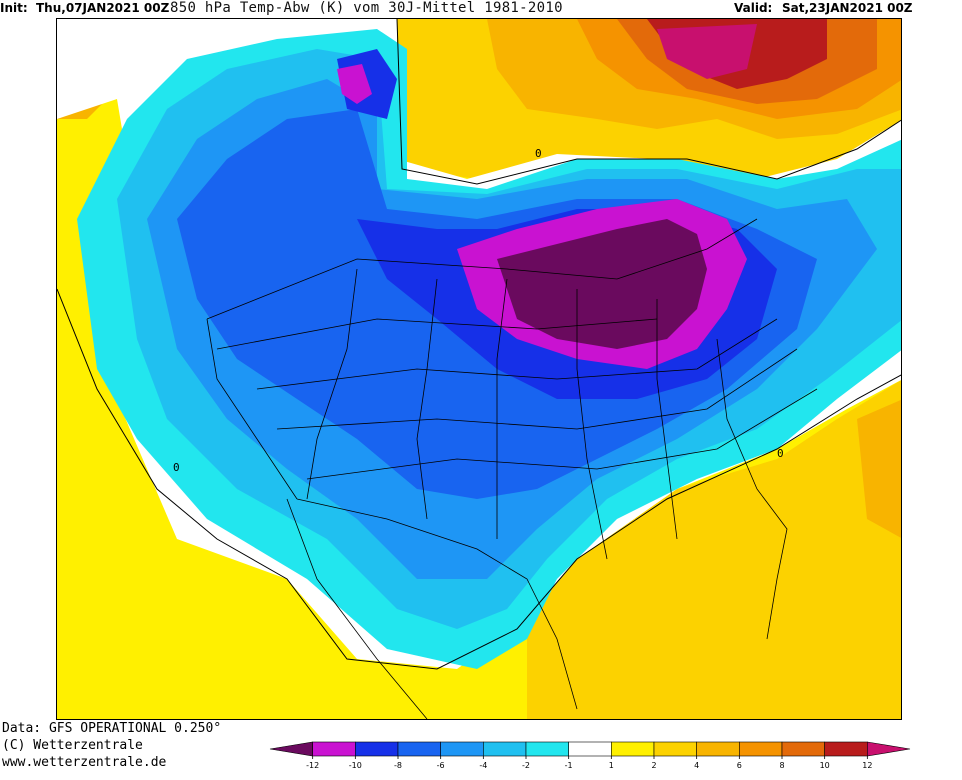 The width and height of the screenshot is (962, 780). I want to click on init-label: Init:, so click(14, 8).